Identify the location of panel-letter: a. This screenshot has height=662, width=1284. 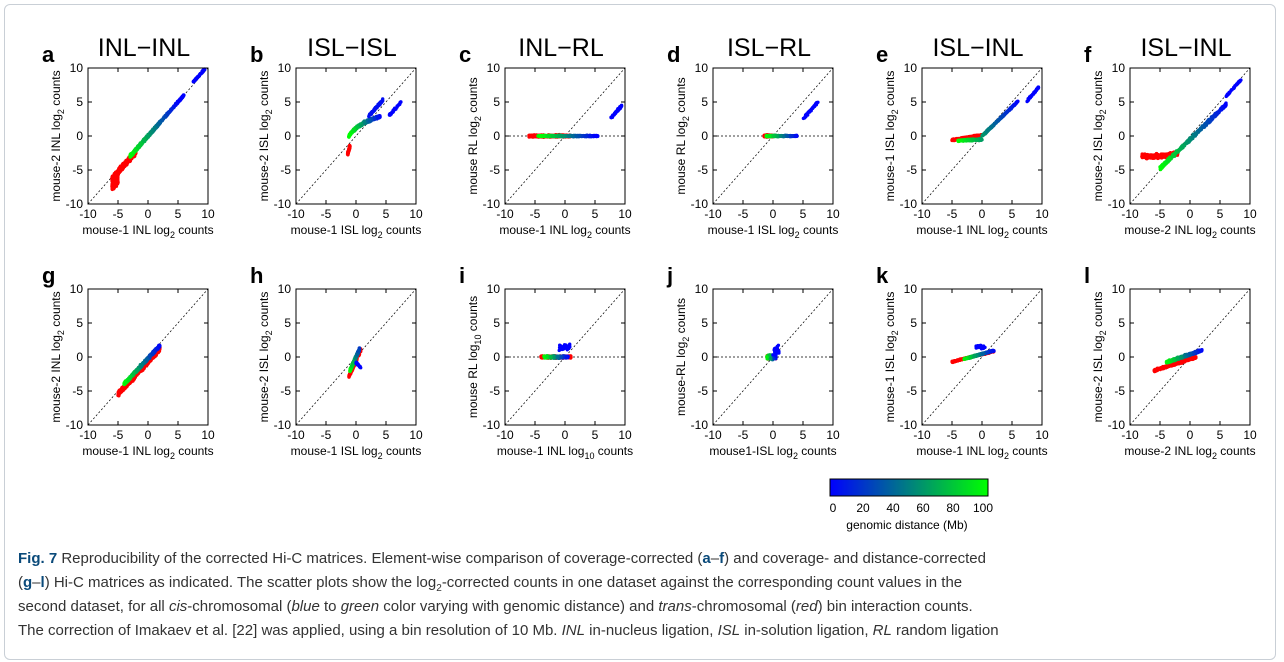
(48, 54).